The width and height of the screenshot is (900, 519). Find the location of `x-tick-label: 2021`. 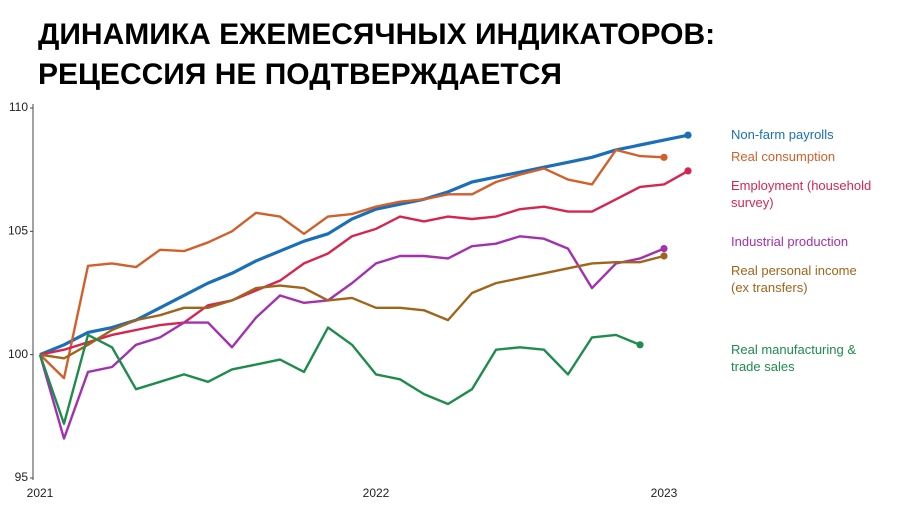

x-tick-label: 2021 is located at coordinates (40, 493).